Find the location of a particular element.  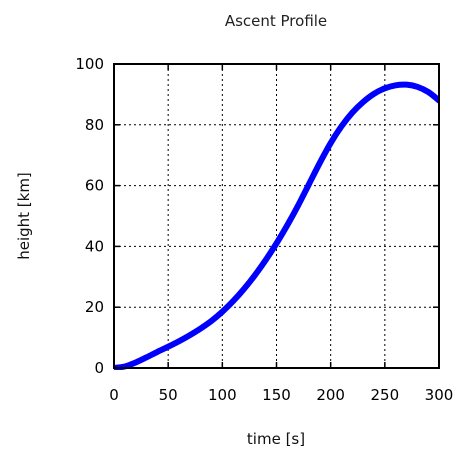

y-tick-label: 80 is located at coordinates (94, 125).